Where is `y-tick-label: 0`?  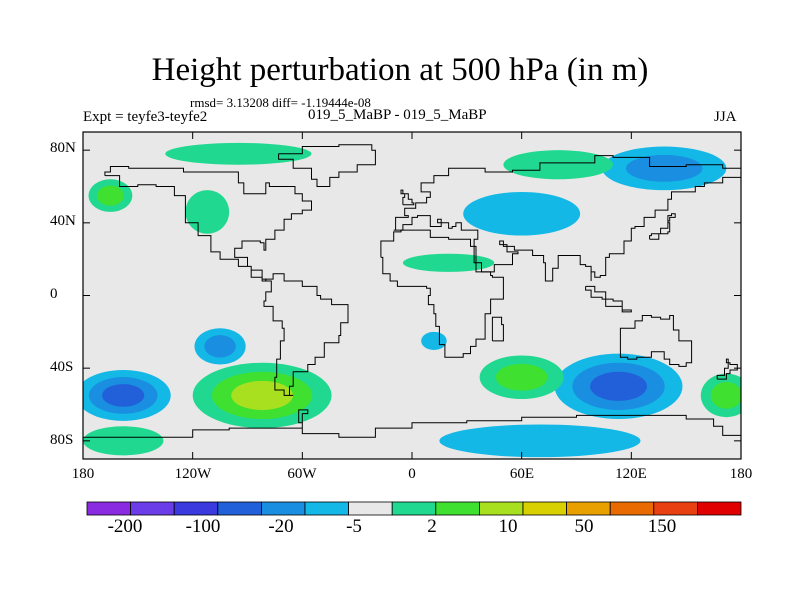
y-tick-label: 0 is located at coordinates (54, 294).